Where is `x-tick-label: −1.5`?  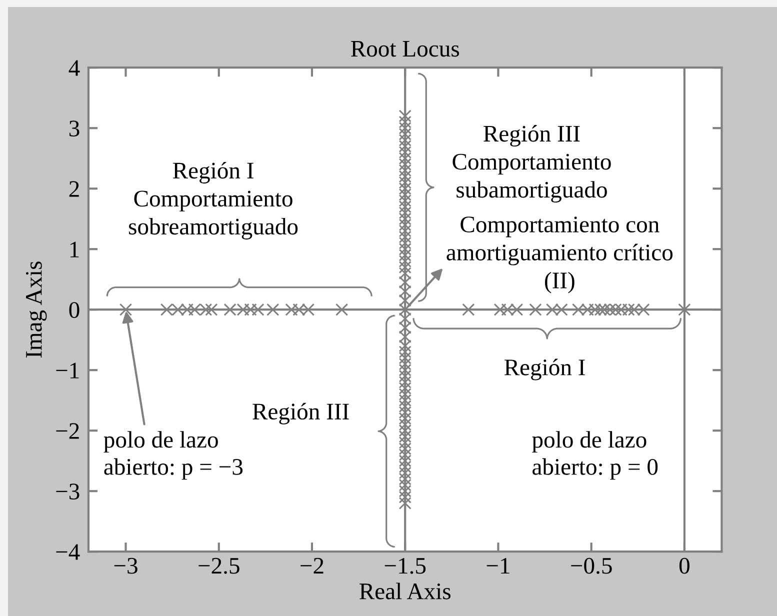
x-tick-label: −1.5 is located at coordinates (405, 566).